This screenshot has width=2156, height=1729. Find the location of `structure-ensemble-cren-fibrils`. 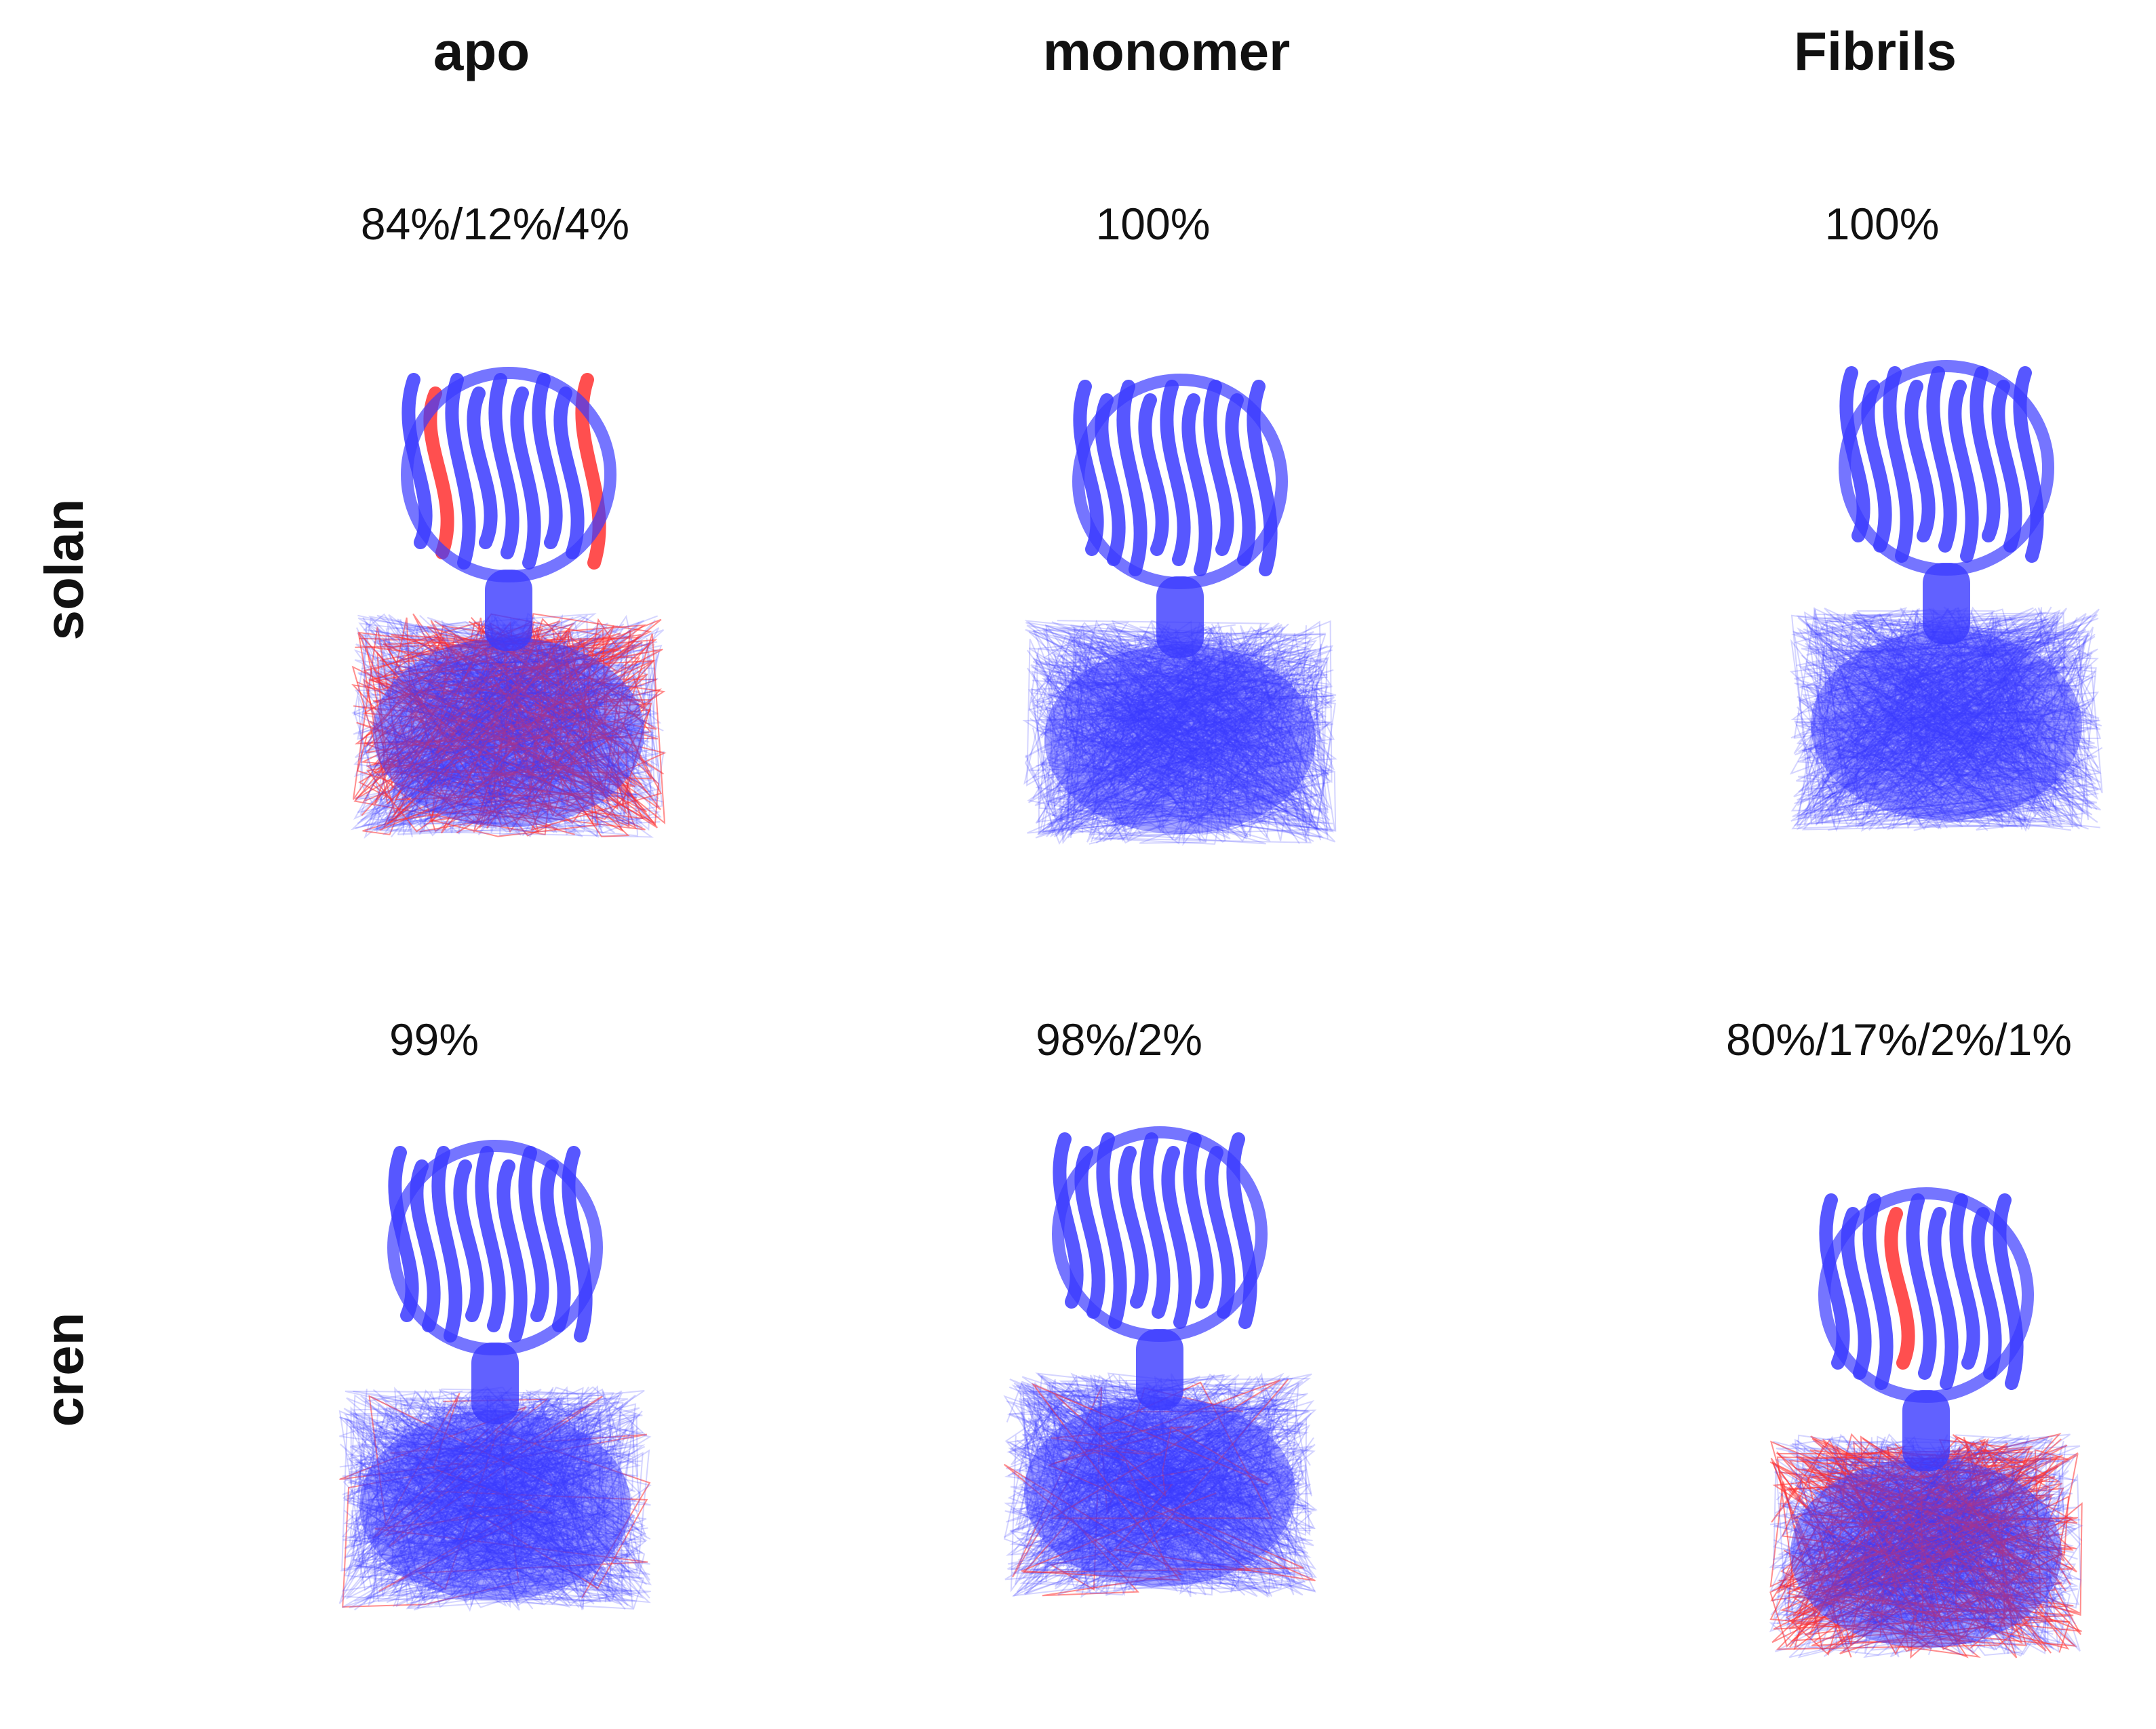

structure-ensemble-cren-fibrils is located at coordinates (1926, 1430).